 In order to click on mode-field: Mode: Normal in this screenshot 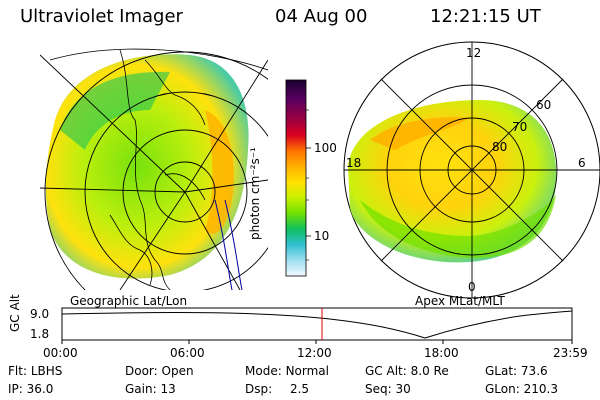, I will do `click(287, 371)`.